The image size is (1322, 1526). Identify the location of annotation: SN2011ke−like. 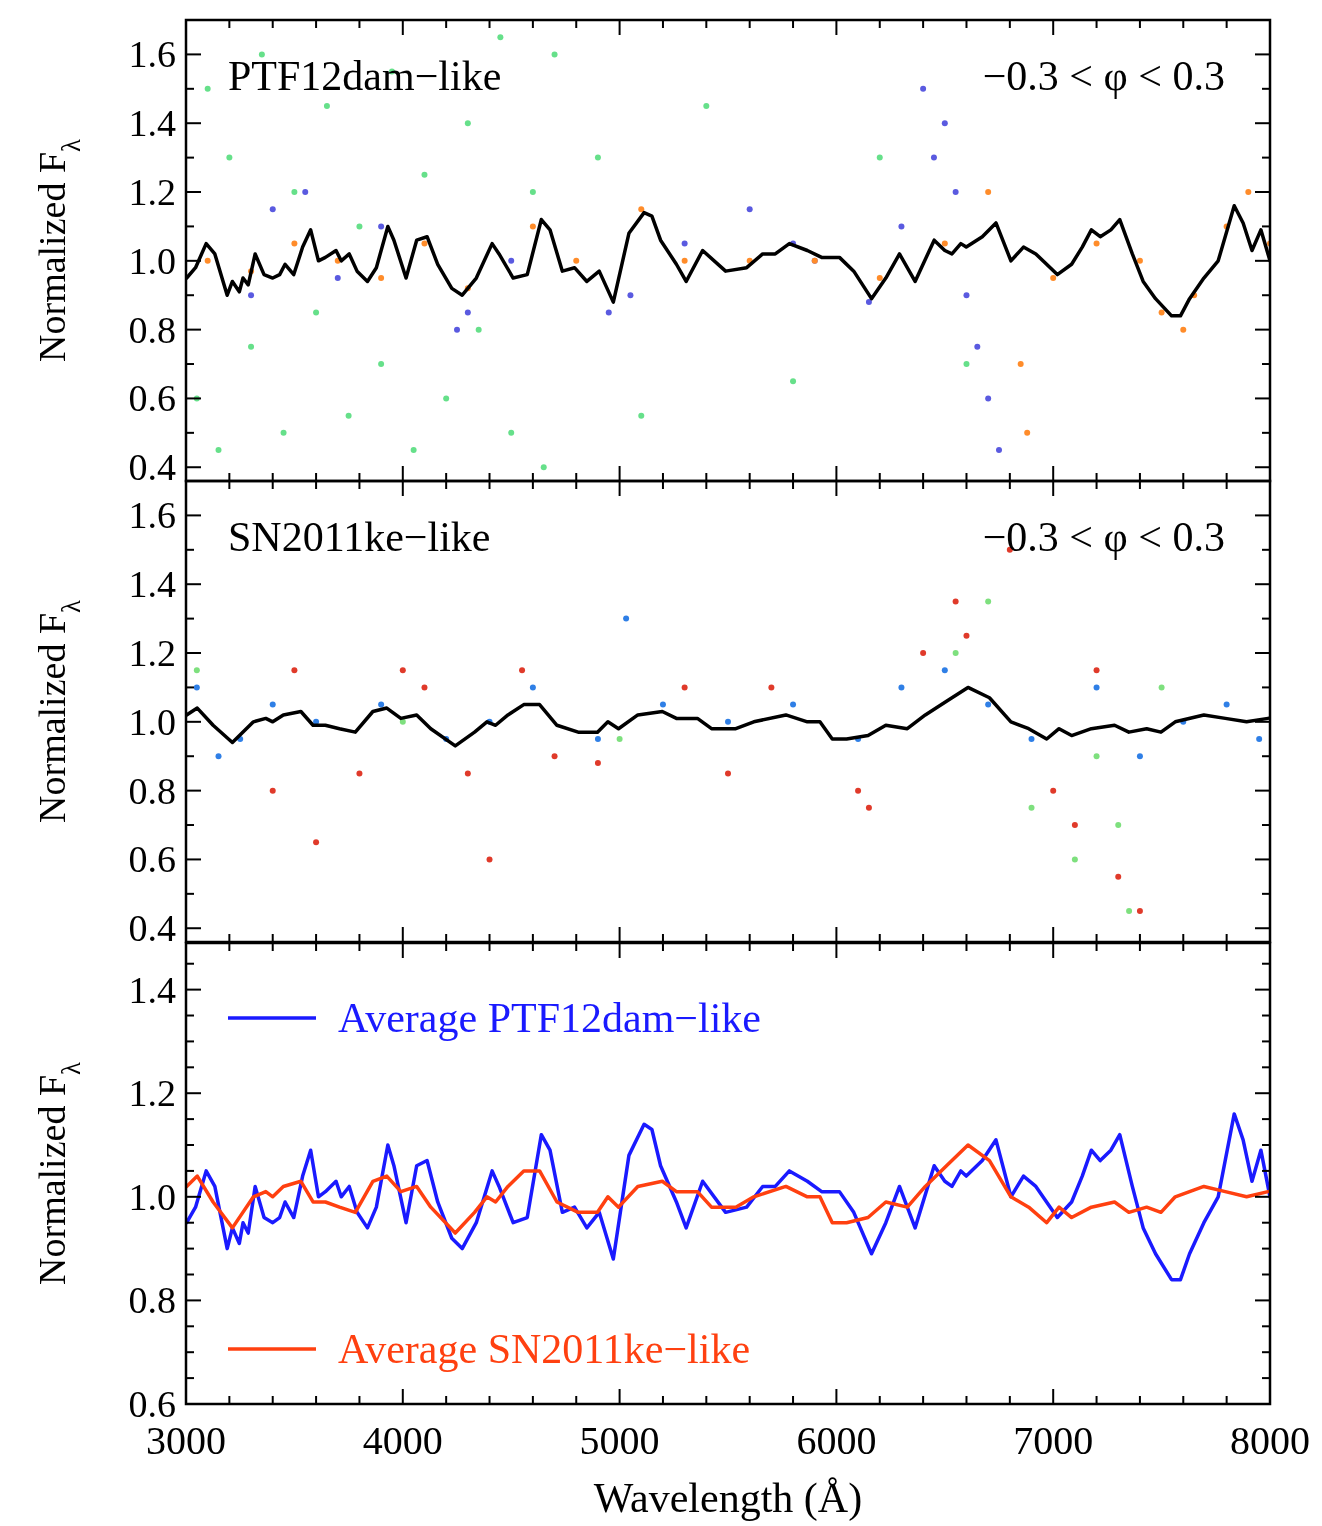
(359, 537).